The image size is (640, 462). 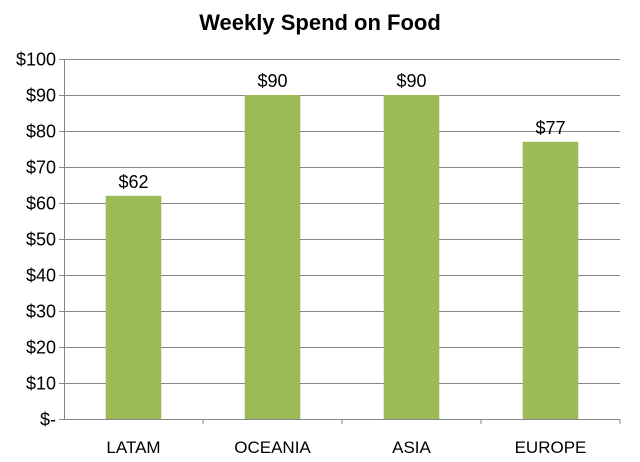 I want to click on y-tick-label: $50, so click(x=41, y=240).